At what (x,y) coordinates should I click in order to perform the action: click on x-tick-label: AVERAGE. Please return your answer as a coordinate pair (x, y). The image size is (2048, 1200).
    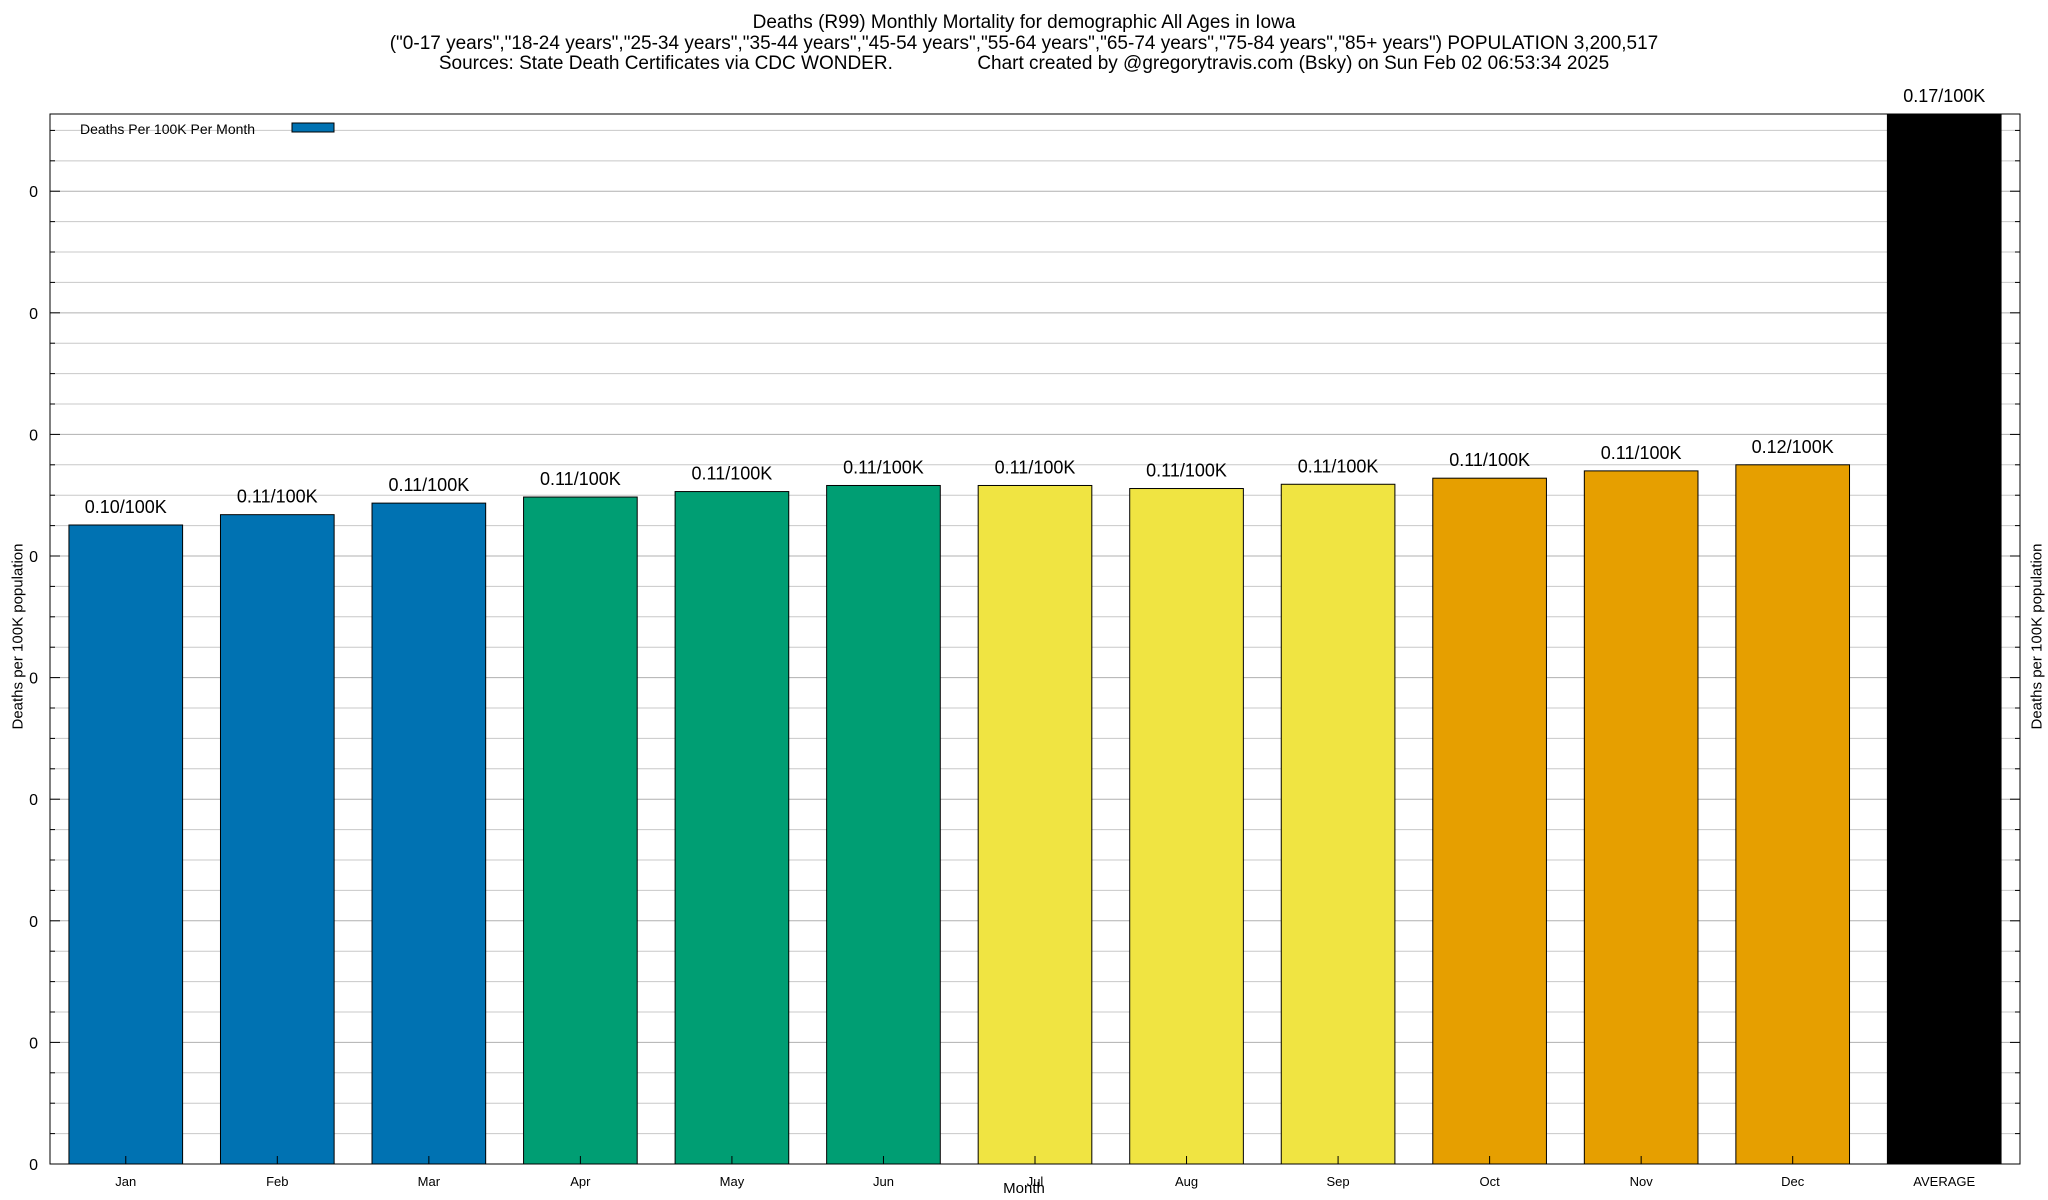
    Looking at the image, I should click on (1944, 1181).